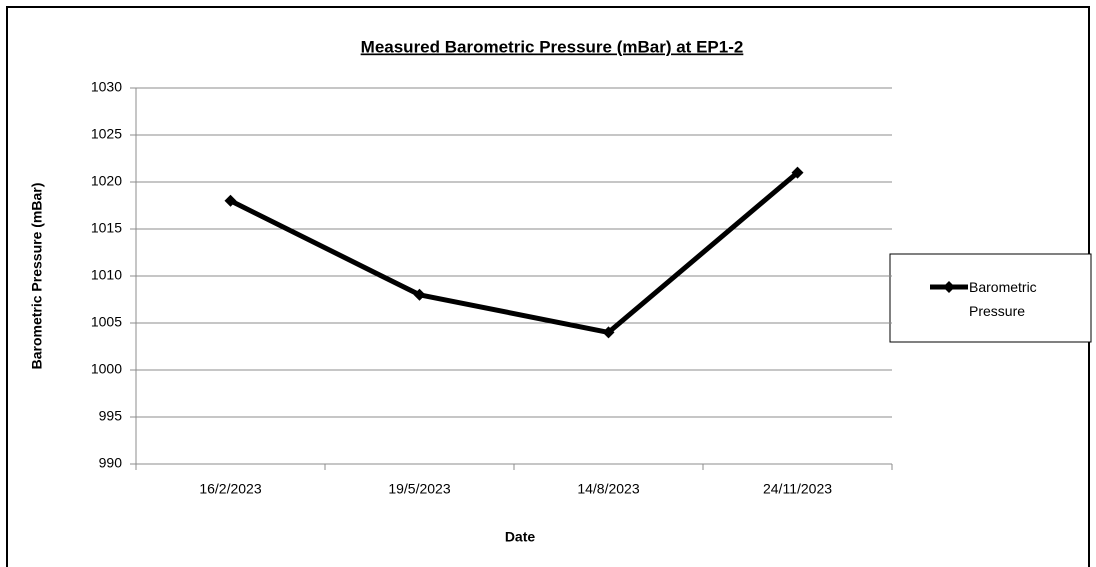  What do you see at coordinates (949, 287) in the screenshot?
I see `legend-marker` at bounding box center [949, 287].